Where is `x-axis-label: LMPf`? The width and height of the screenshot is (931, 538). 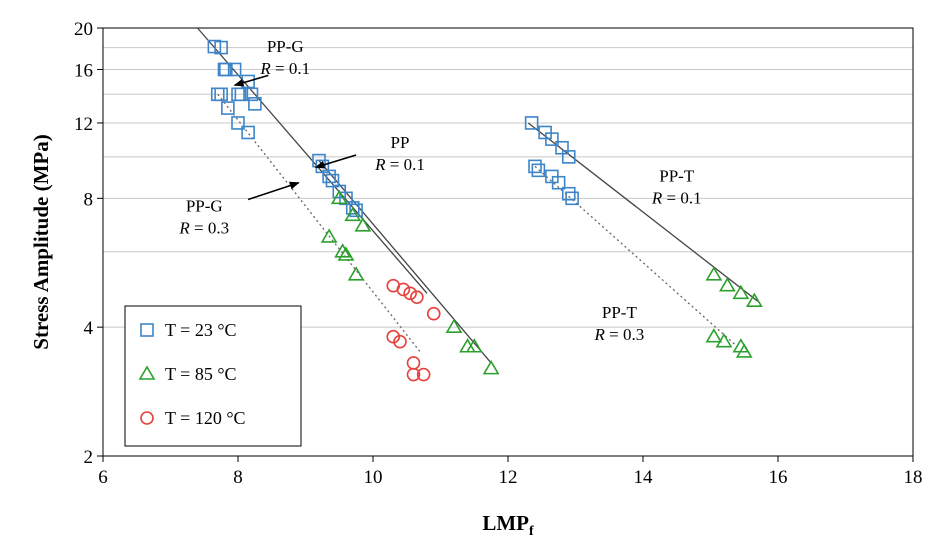 x-axis-label: LMPf is located at coordinates (508, 524).